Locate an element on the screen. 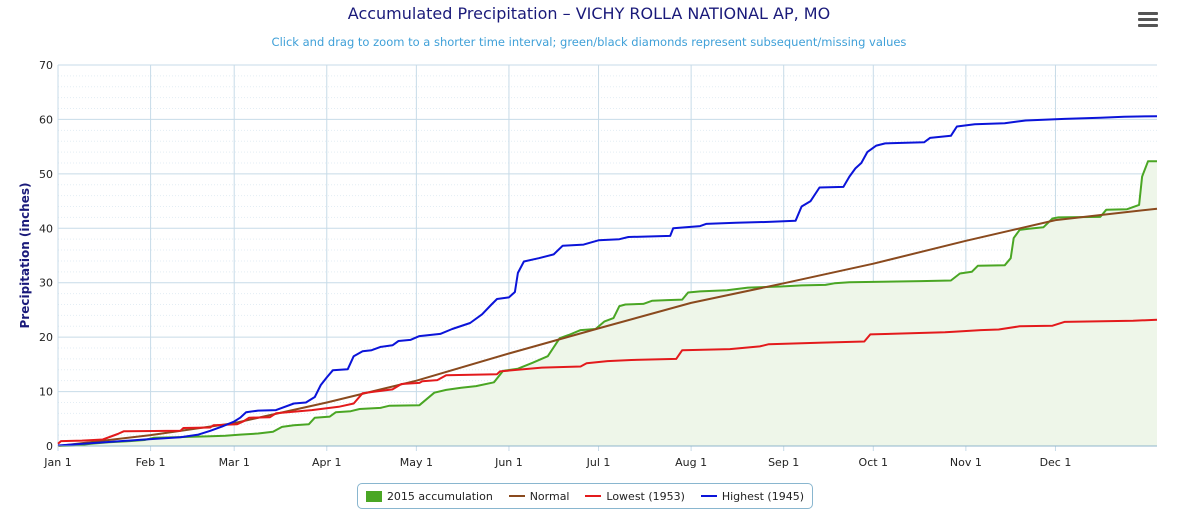 This screenshot has height=517, width=1178. y-axis-title: Precipitation (inches) is located at coordinates (25, 256).